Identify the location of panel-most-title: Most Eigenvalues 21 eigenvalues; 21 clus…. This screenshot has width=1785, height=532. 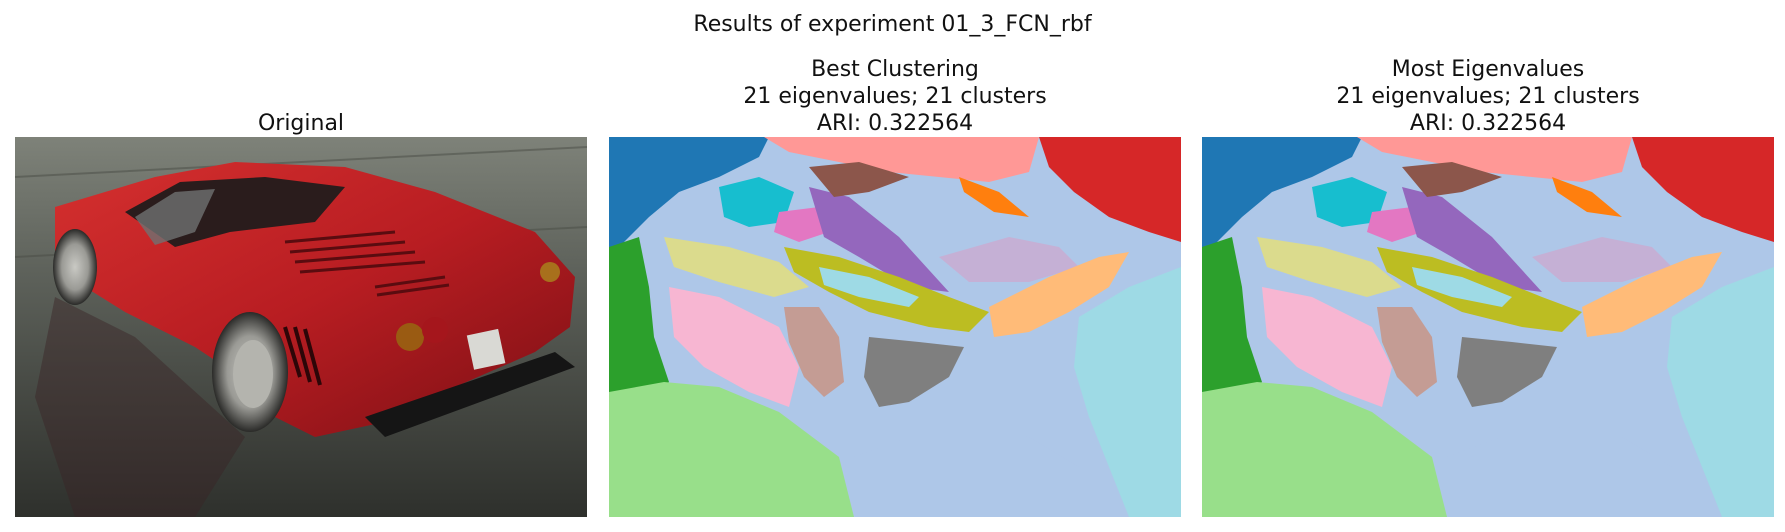
(1488, 96).